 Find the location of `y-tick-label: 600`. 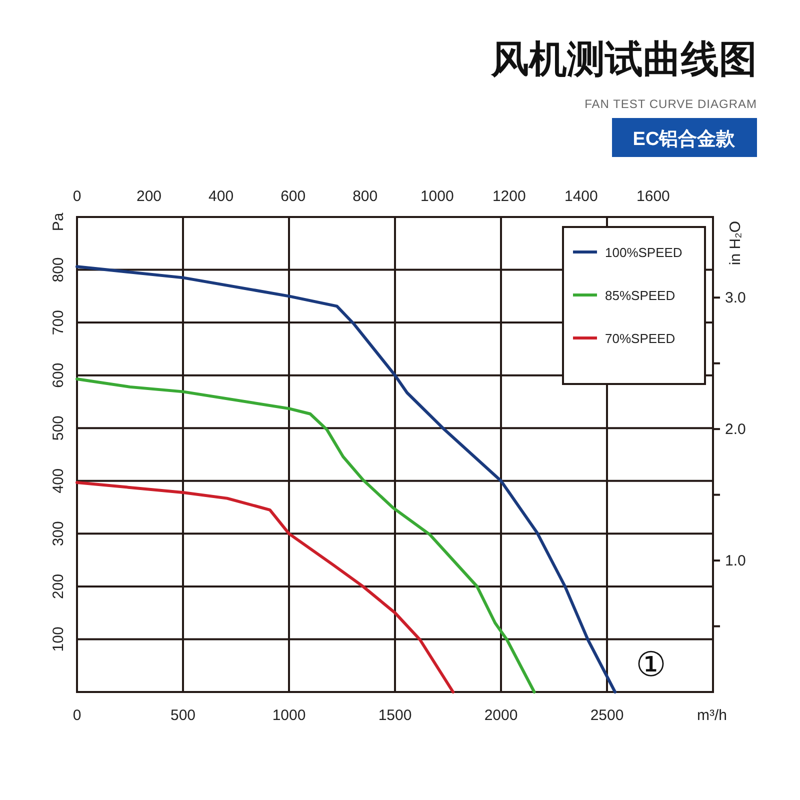

y-tick-label: 600 is located at coordinates (58, 375).